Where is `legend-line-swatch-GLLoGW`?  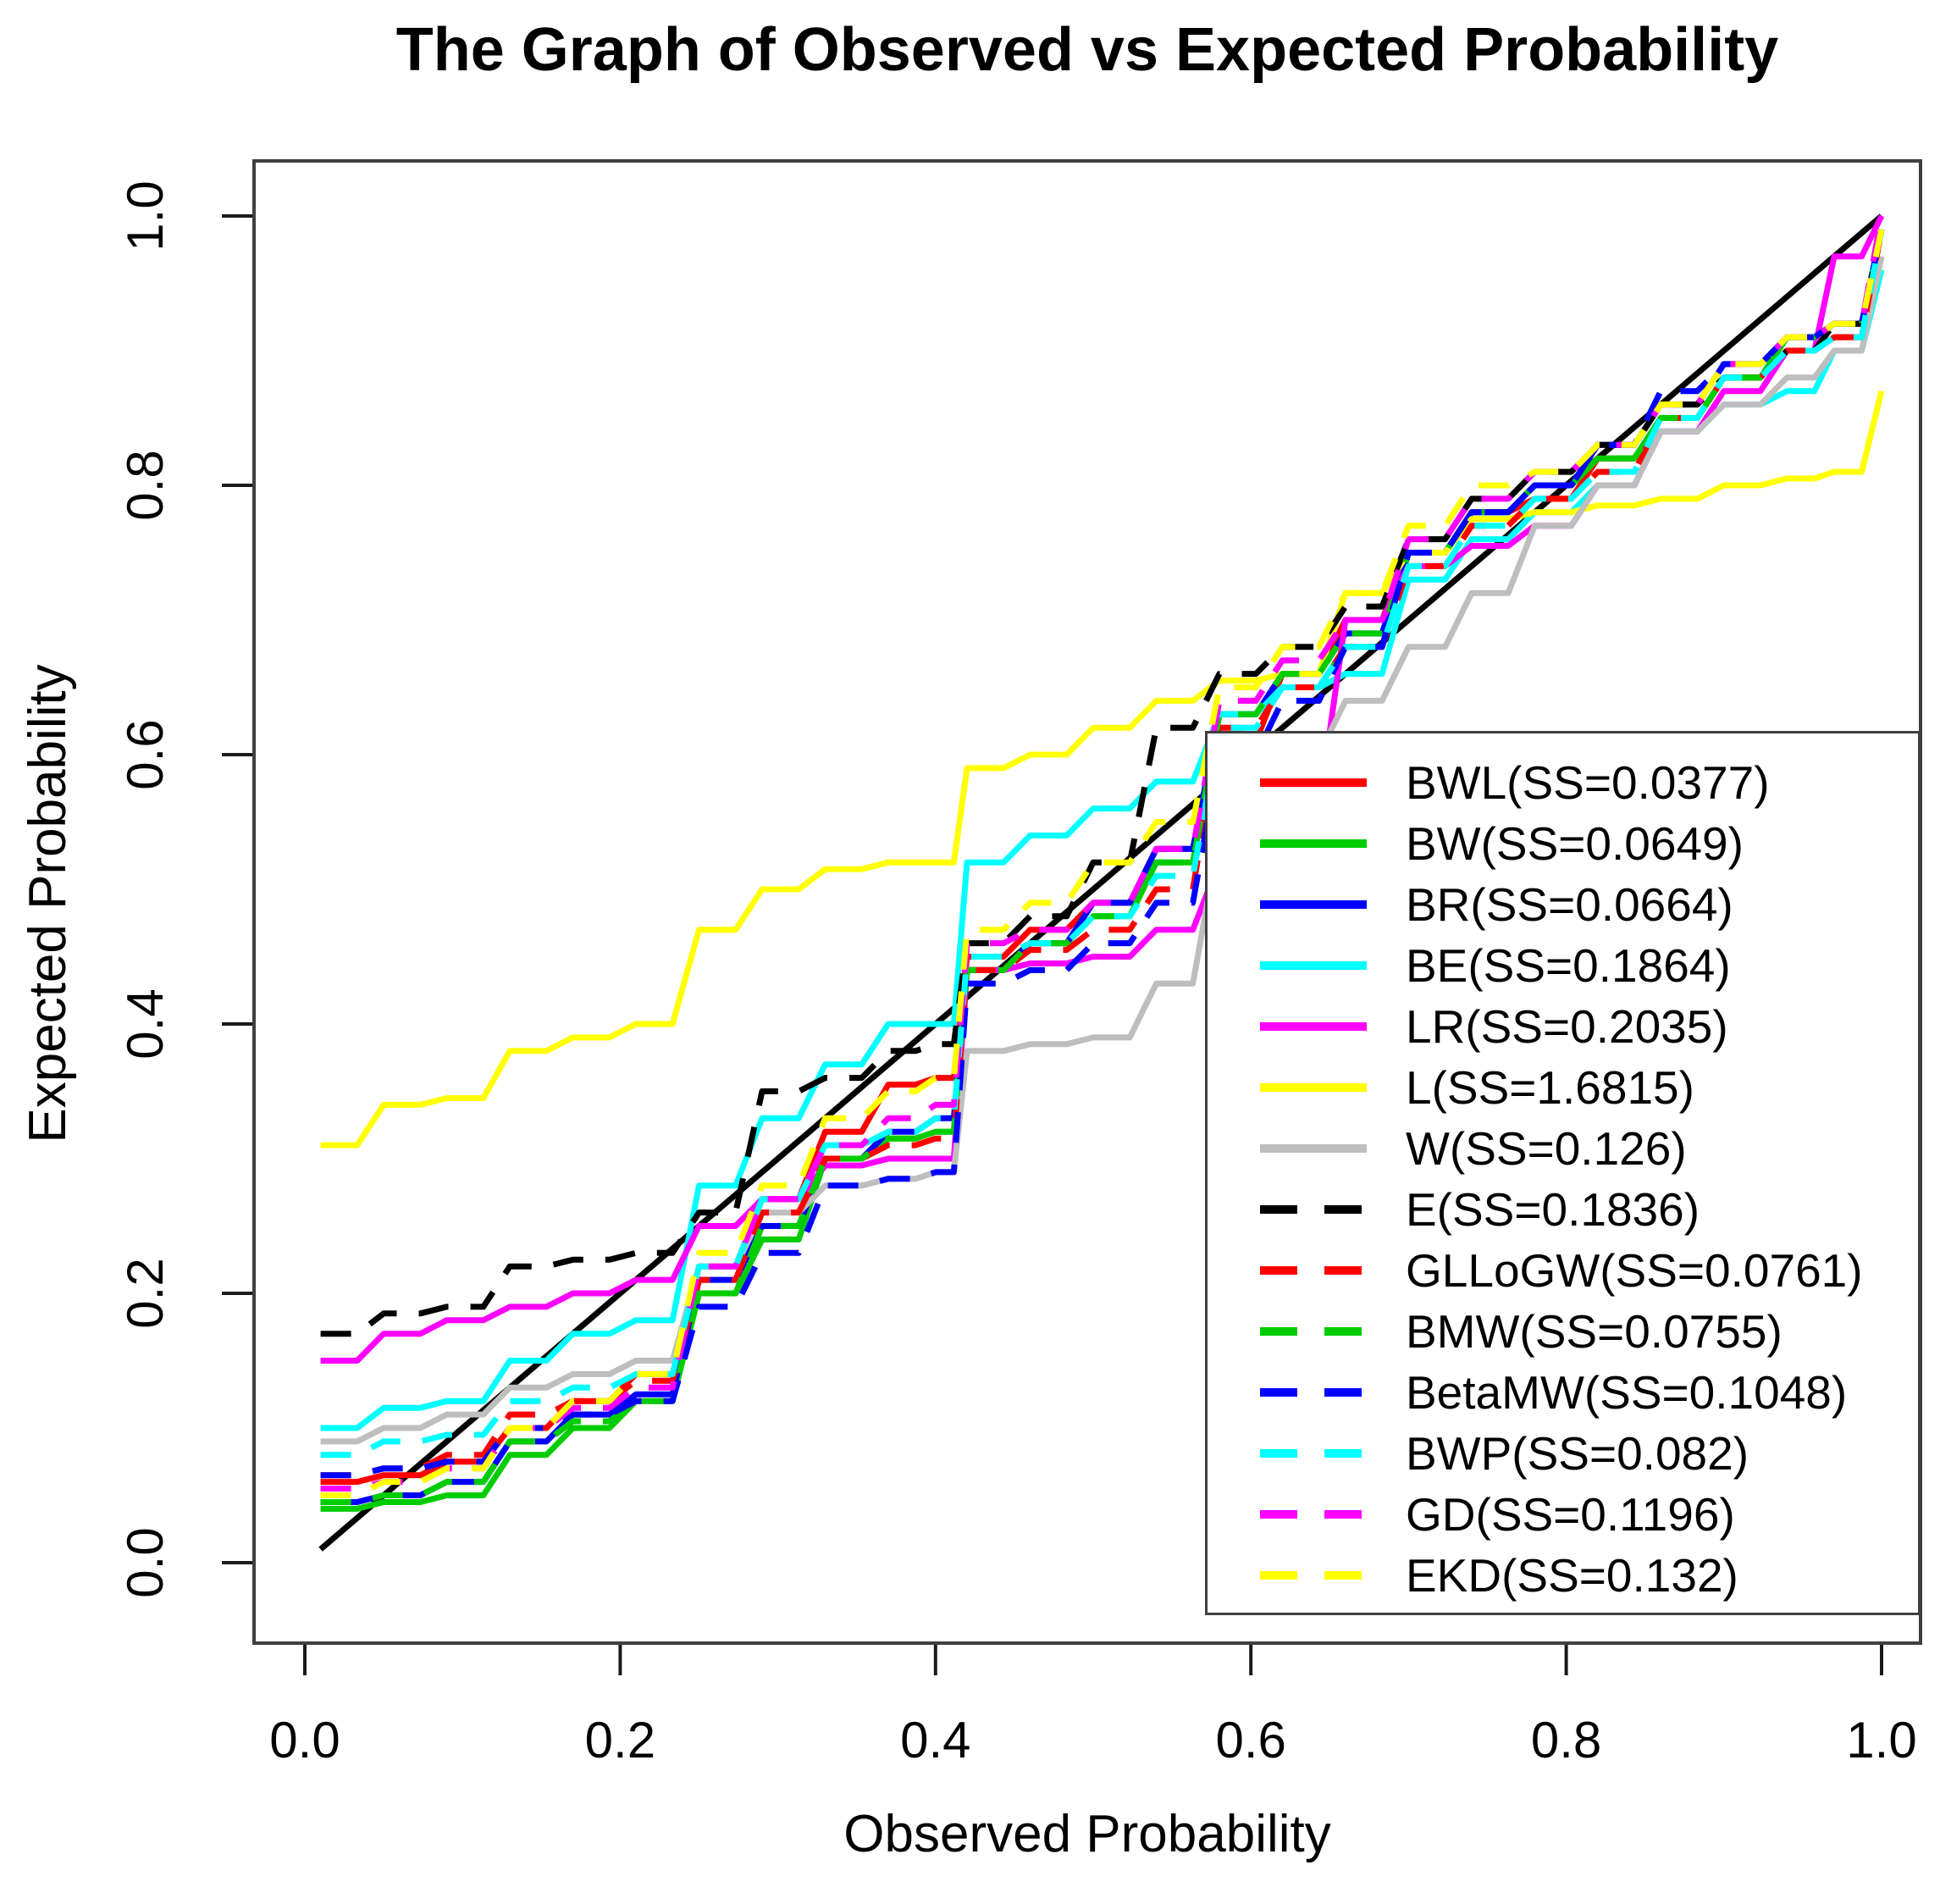
legend-line-swatch-GLLoGW is located at coordinates (1313, 1270).